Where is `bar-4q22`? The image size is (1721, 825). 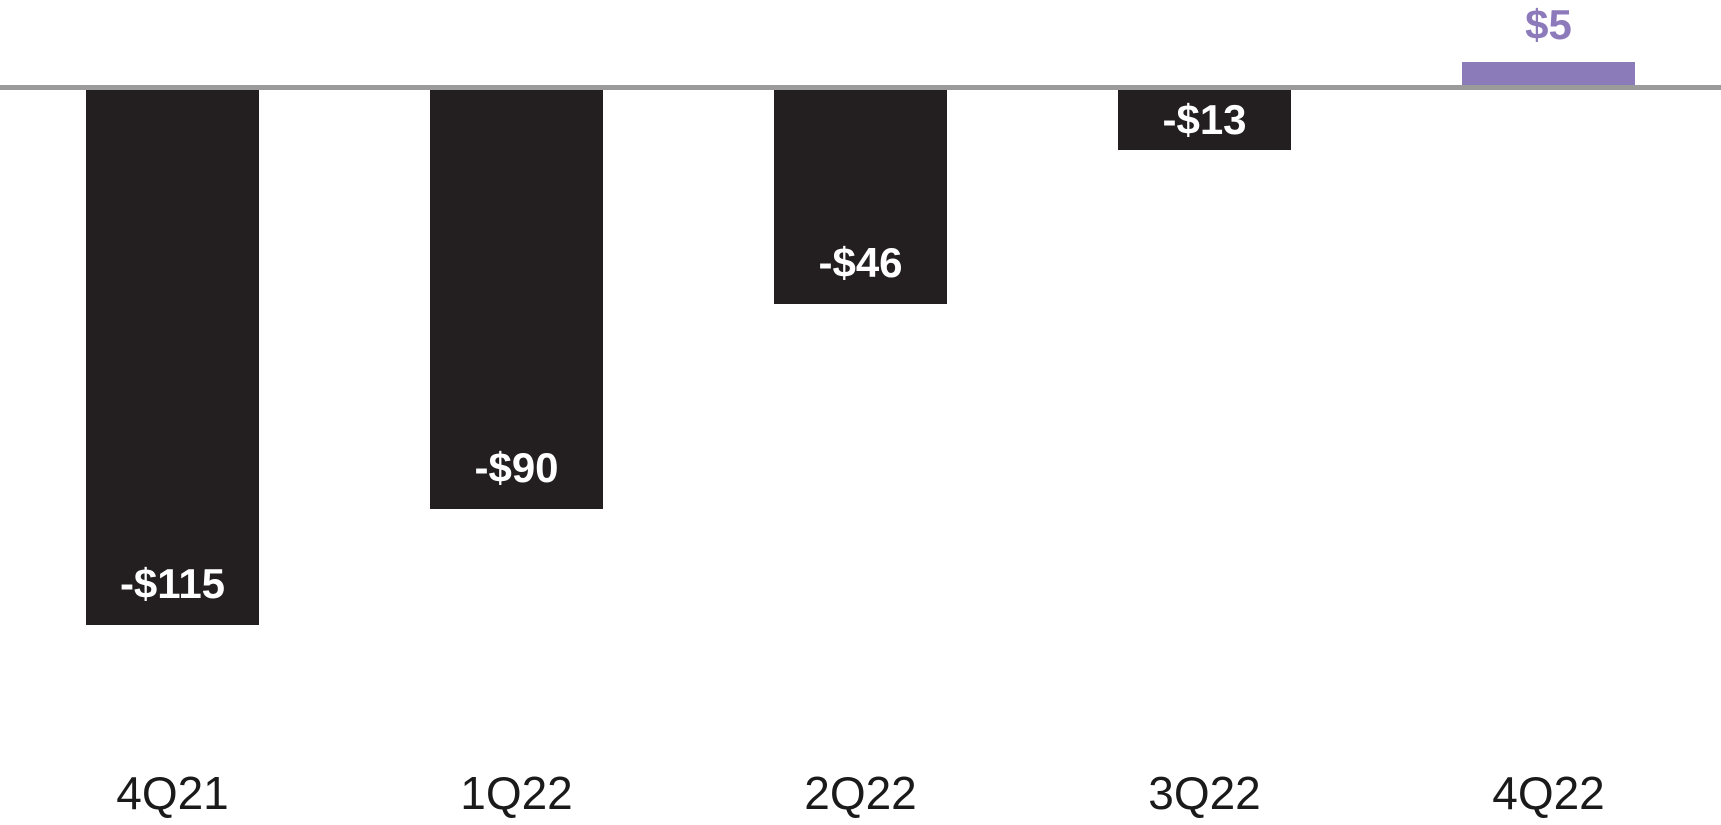
bar-4q22 is located at coordinates (1548, 73).